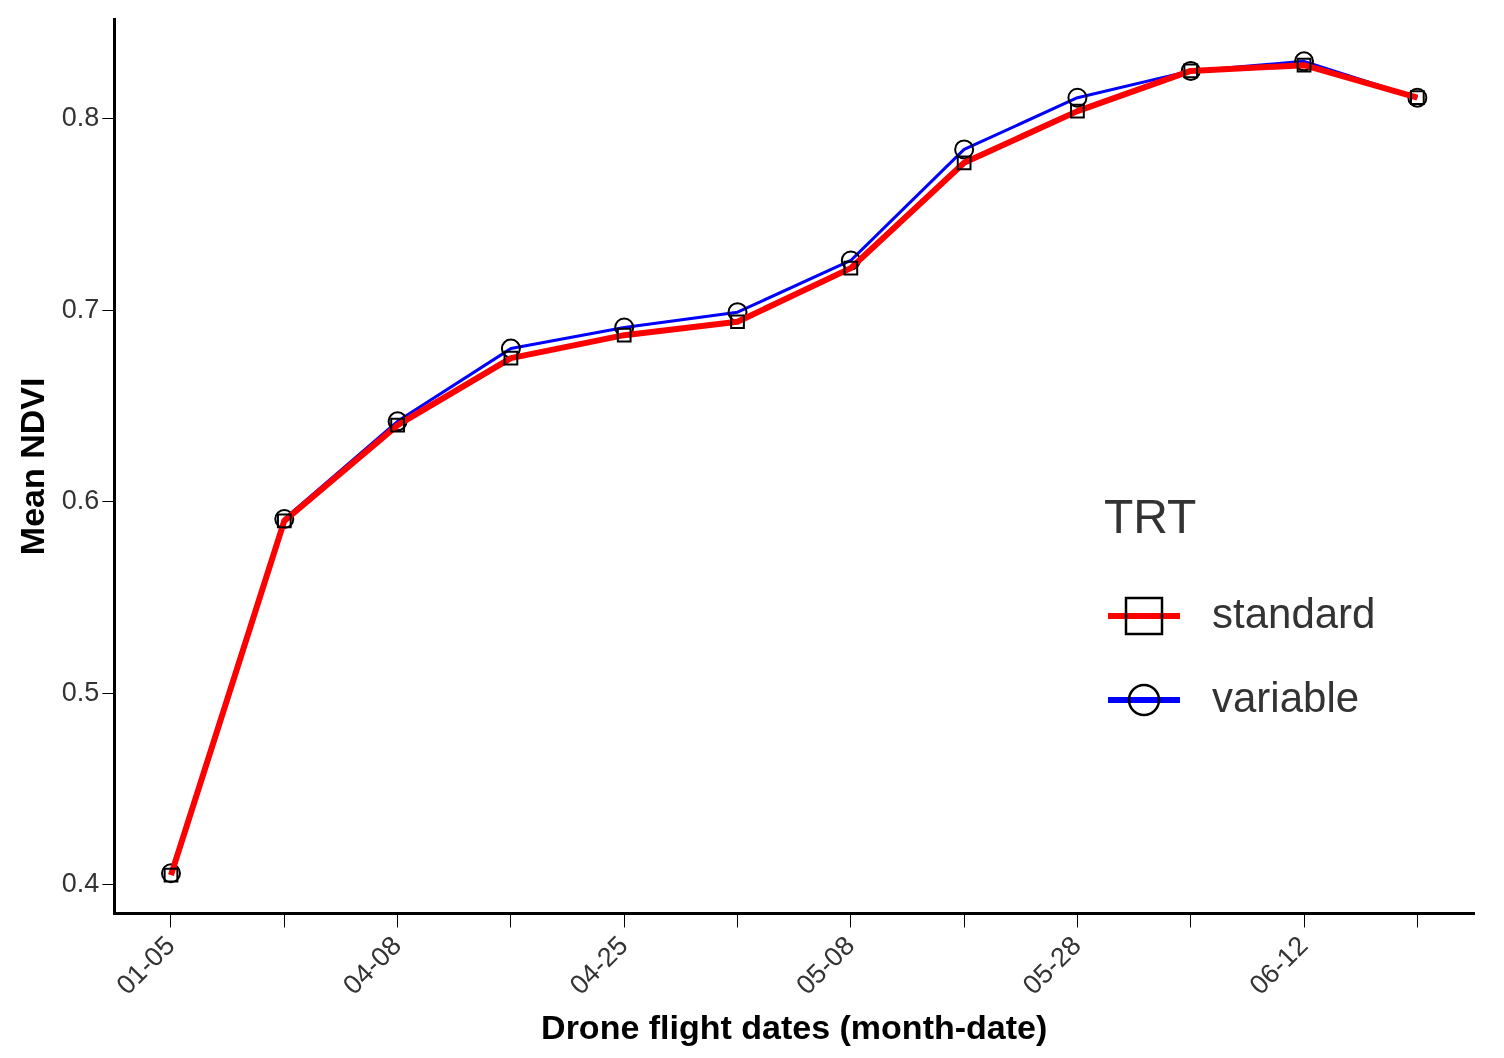  I want to click on y-tick-label: 0.5, so click(80, 691).